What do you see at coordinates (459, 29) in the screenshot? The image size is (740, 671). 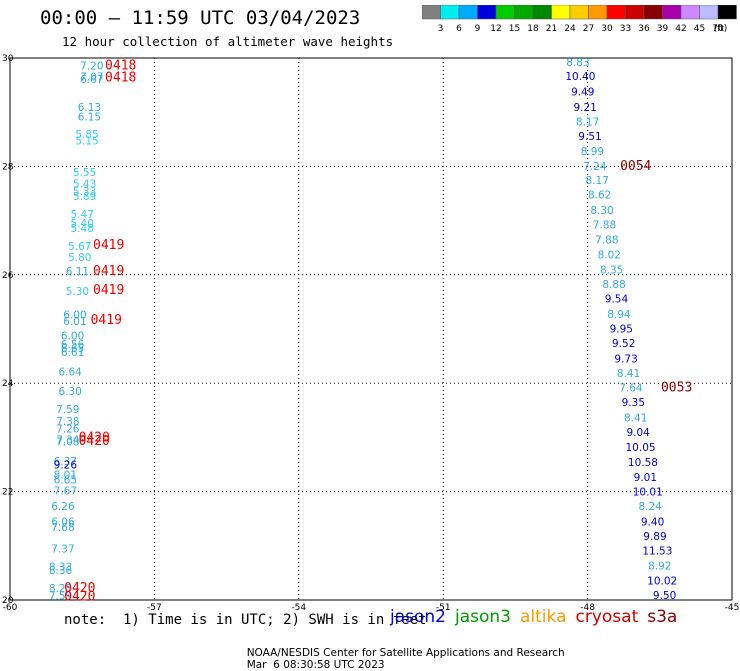 I see `scale-label: 6` at bounding box center [459, 29].